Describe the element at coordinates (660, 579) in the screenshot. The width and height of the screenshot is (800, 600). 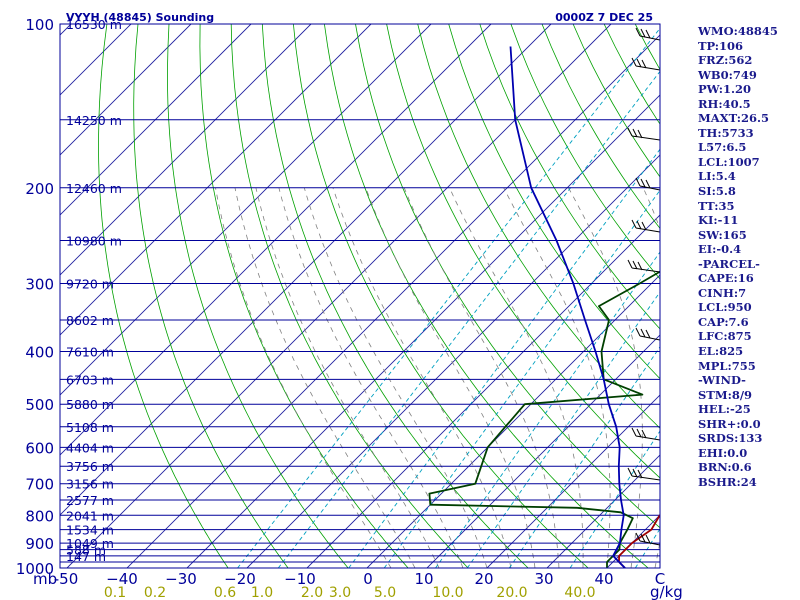
I see `temperature-tick-label: C` at that location.